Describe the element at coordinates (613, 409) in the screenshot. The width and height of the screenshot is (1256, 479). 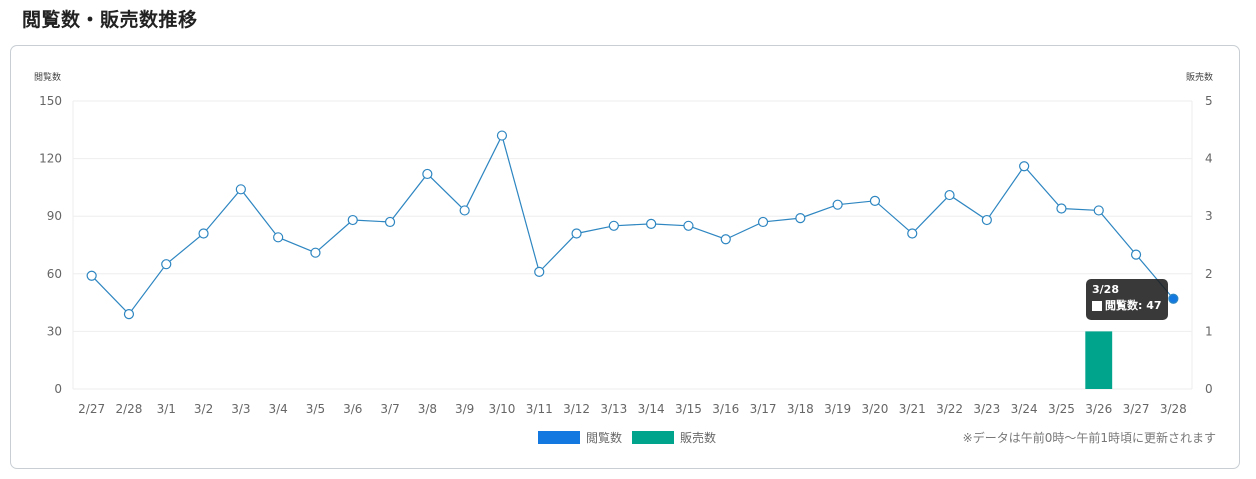
I see `x-axis-tick: 3/13` at that location.